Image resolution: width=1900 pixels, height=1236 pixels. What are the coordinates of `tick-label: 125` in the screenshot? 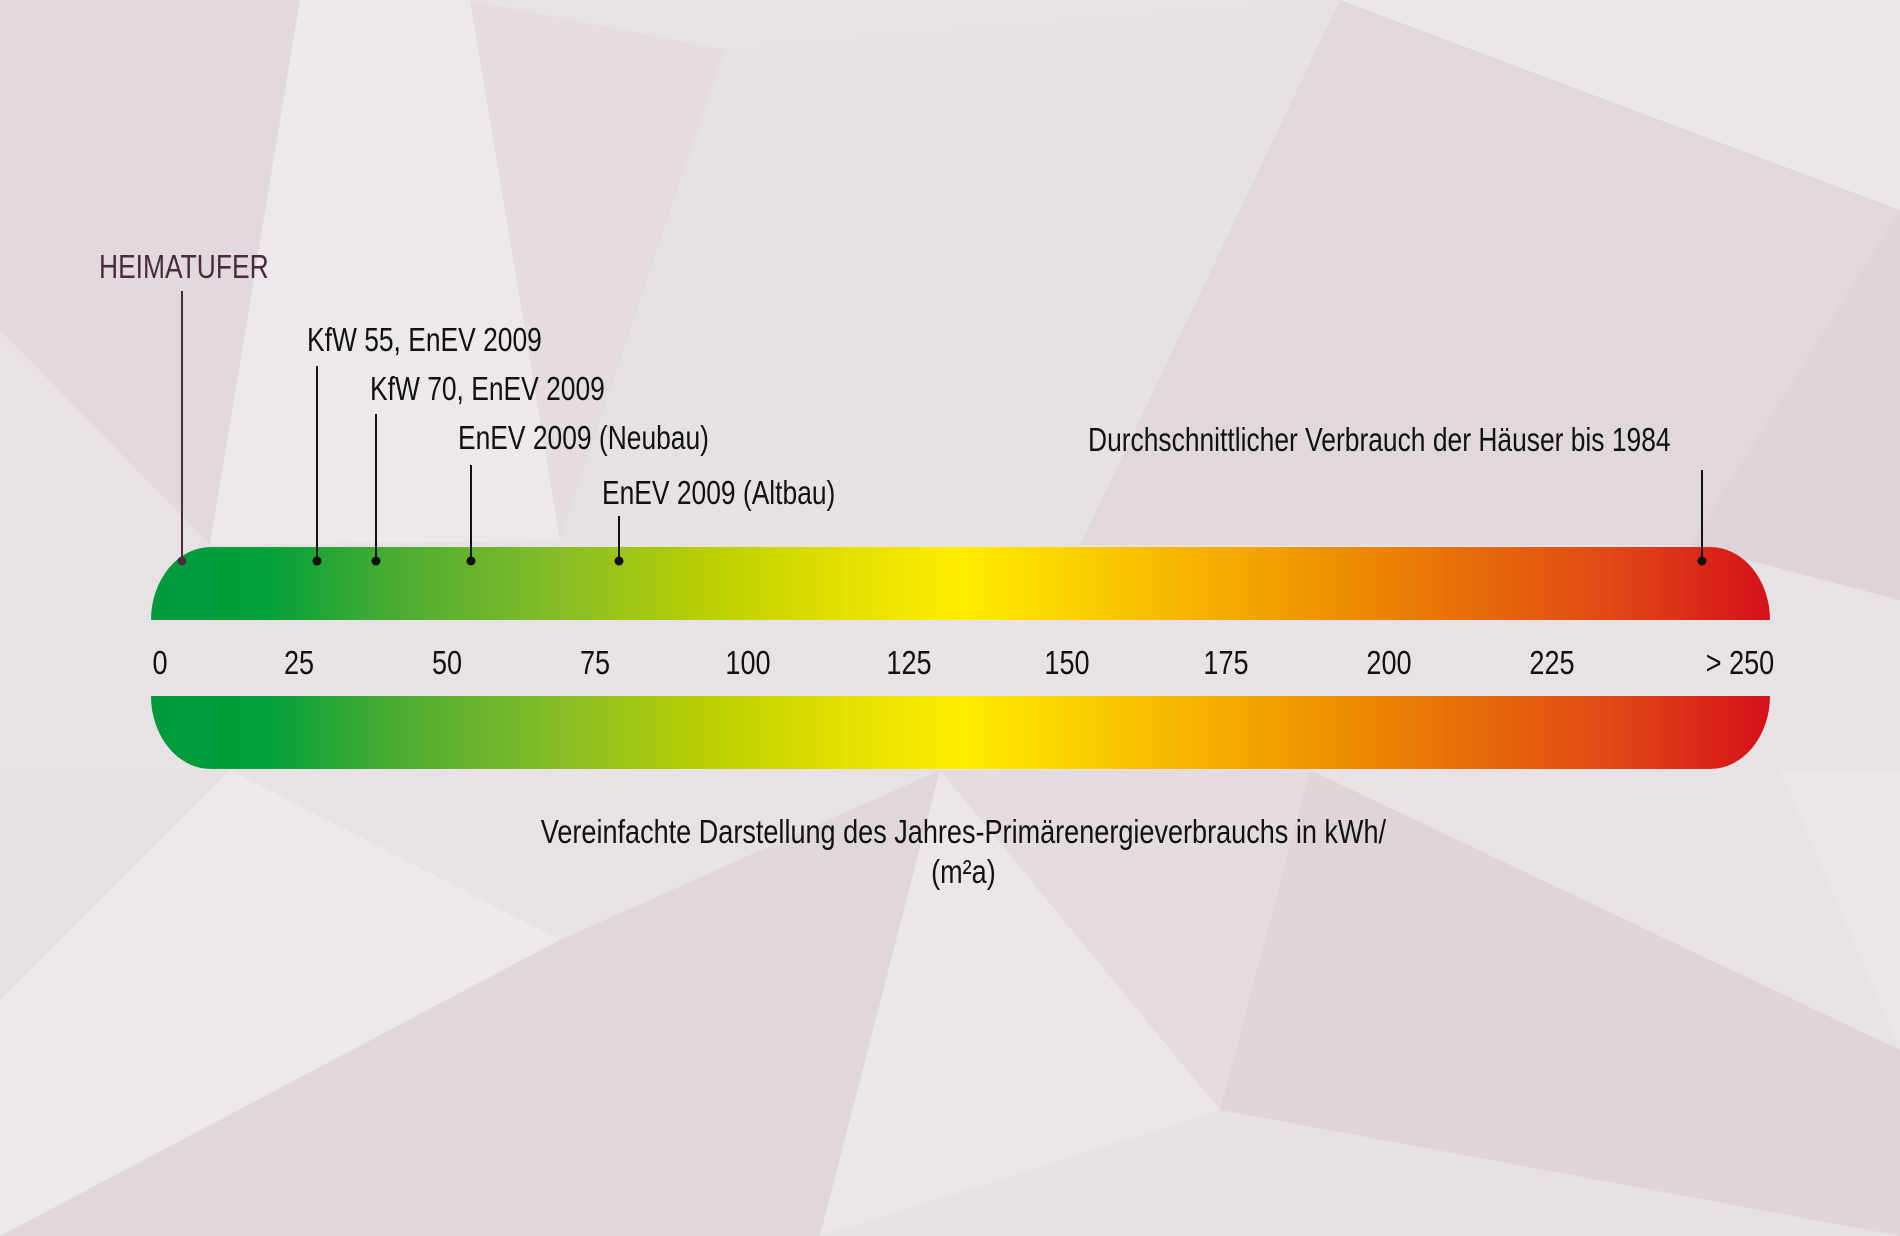 It's located at (909, 662).